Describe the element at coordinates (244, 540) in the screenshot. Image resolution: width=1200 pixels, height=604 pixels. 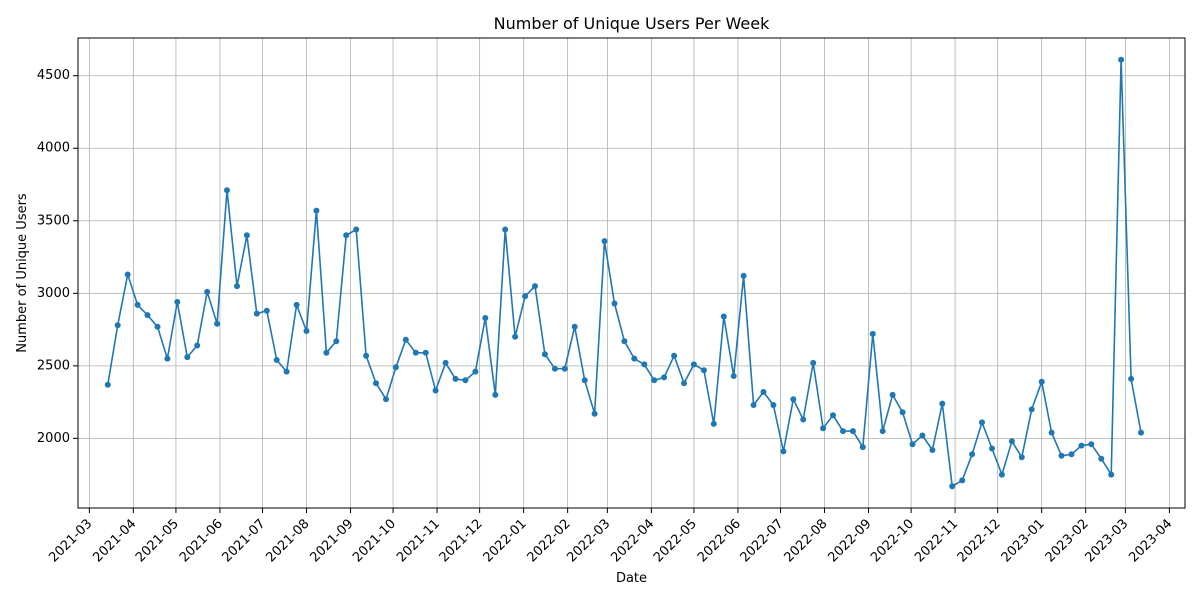
I see `x-tick-label: 2021-07` at that location.